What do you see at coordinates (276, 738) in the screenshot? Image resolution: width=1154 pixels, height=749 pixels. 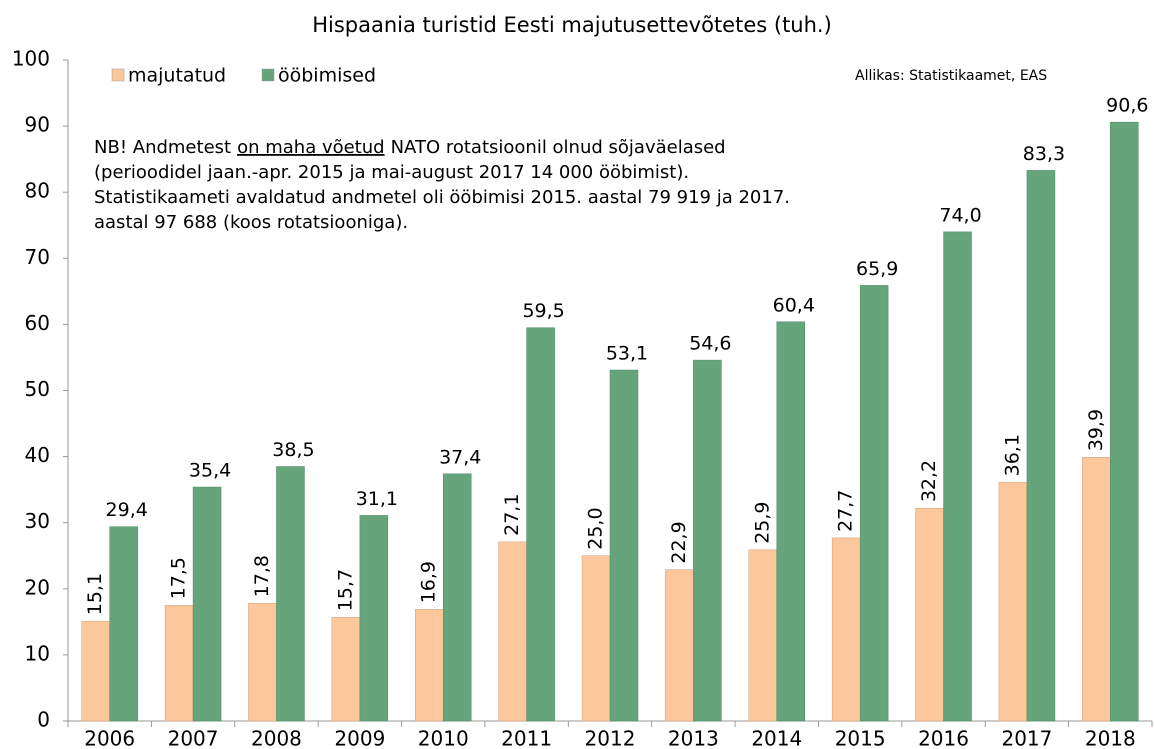 I see `x-tick-label: 2008` at bounding box center [276, 738].